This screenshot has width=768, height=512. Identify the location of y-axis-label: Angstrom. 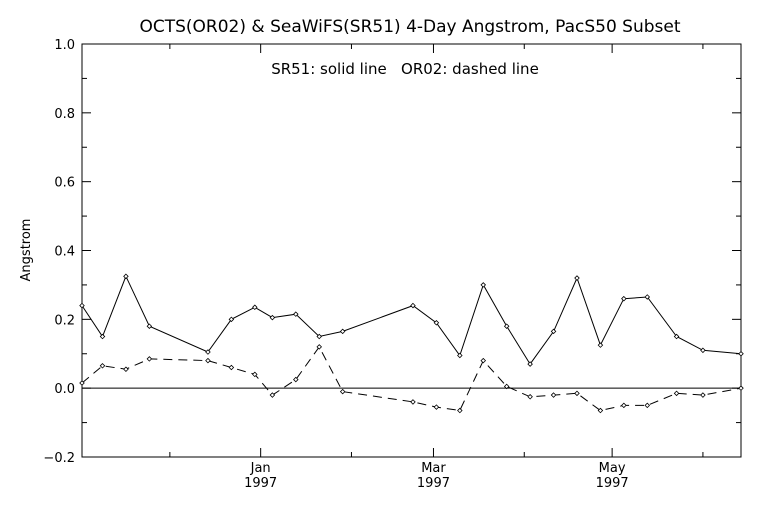
(26, 250).